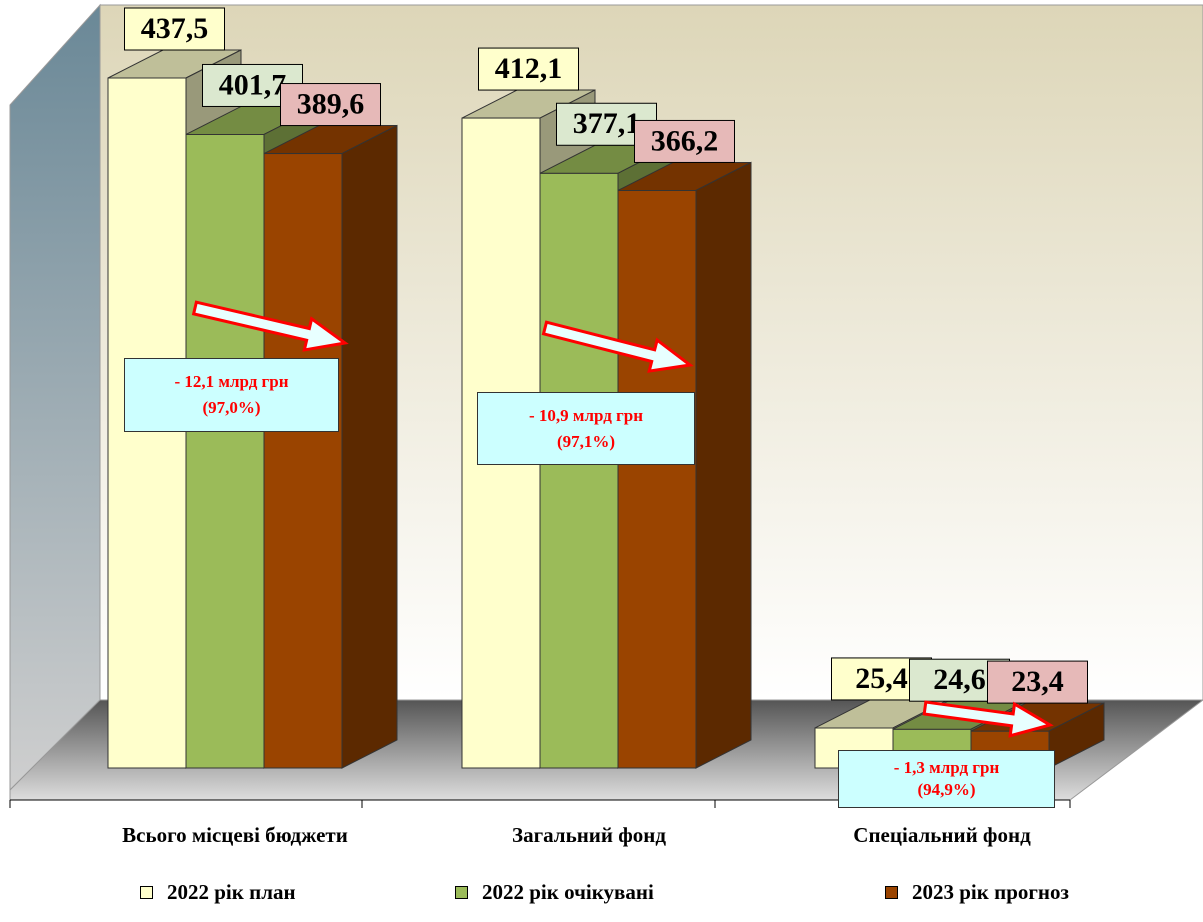  What do you see at coordinates (231, 395) in the screenshot?
I see `annotation: - 12,1 млрд грн (97,0%)` at bounding box center [231, 395].